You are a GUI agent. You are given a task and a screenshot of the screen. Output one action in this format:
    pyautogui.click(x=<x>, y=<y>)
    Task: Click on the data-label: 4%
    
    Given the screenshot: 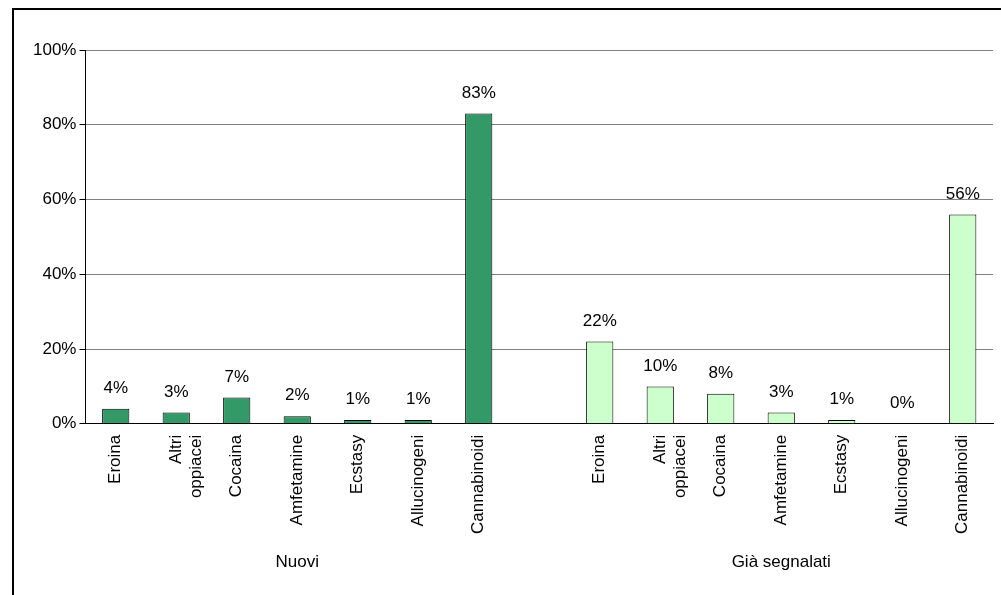 What is the action you would take?
    pyautogui.click(x=116, y=387)
    